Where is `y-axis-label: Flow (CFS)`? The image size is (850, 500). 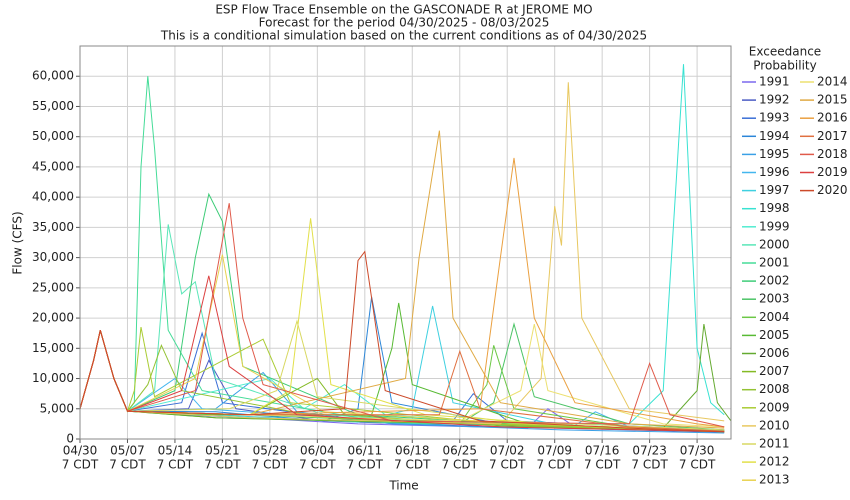
y-axis-label: Flow (CFS) is located at coordinates (18, 242).